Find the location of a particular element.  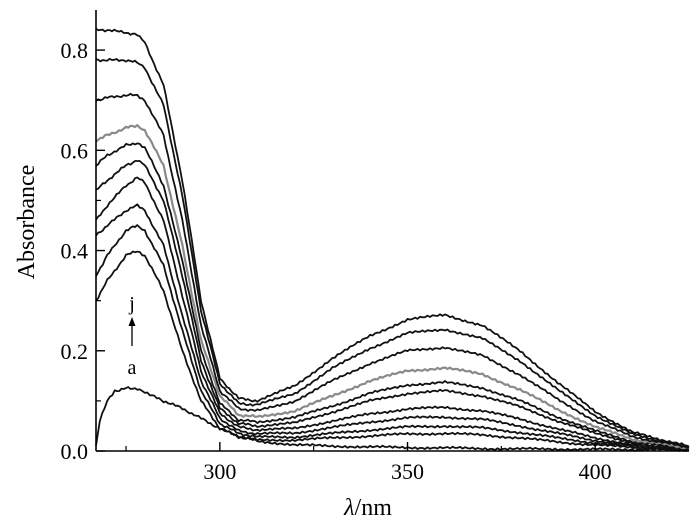

x-tick-label: 400 is located at coordinates (595, 471).